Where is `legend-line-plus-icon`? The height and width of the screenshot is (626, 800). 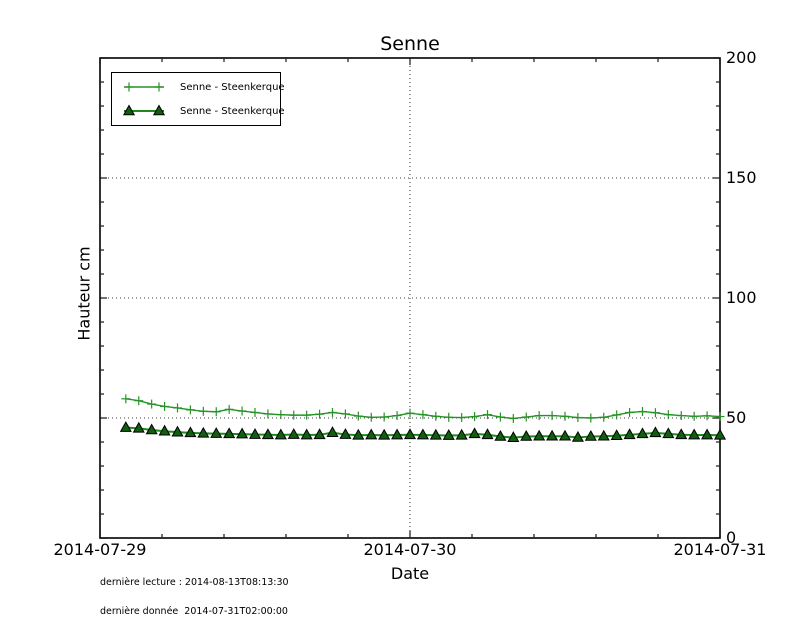
legend-line-plus-icon is located at coordinates (144, 87).